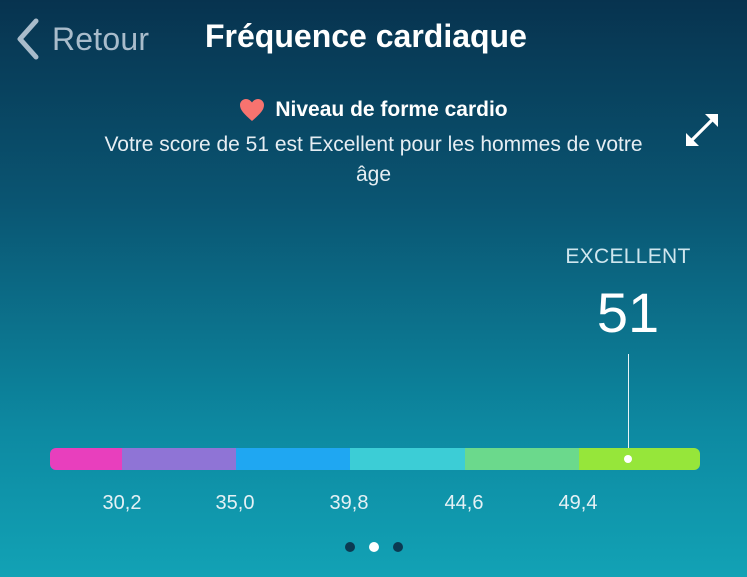 The height and width of the screenshot is (577, 747). I want to click on fitness-scale-bar, so click(375, 459).